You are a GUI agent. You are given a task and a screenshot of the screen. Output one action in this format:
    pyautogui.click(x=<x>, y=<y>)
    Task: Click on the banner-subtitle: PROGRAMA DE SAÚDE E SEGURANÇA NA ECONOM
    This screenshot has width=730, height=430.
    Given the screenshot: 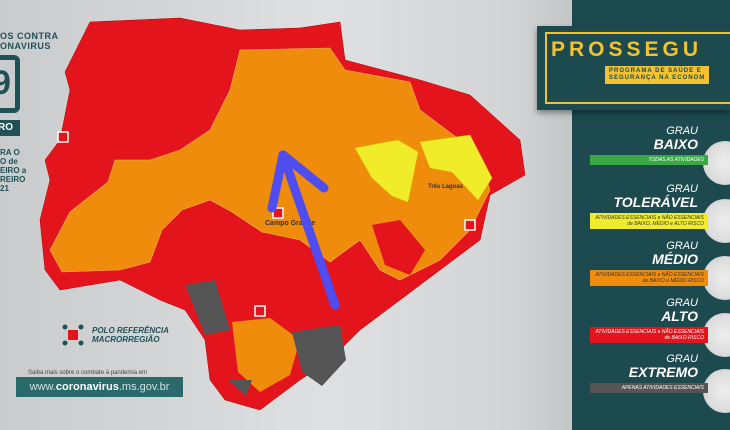 What is the action you would take?
    pyautogui.click(x=657, y=75)
    